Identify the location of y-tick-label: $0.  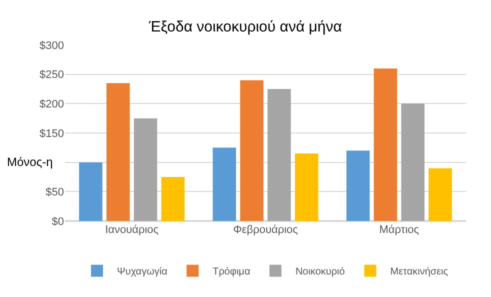
(58, 222).